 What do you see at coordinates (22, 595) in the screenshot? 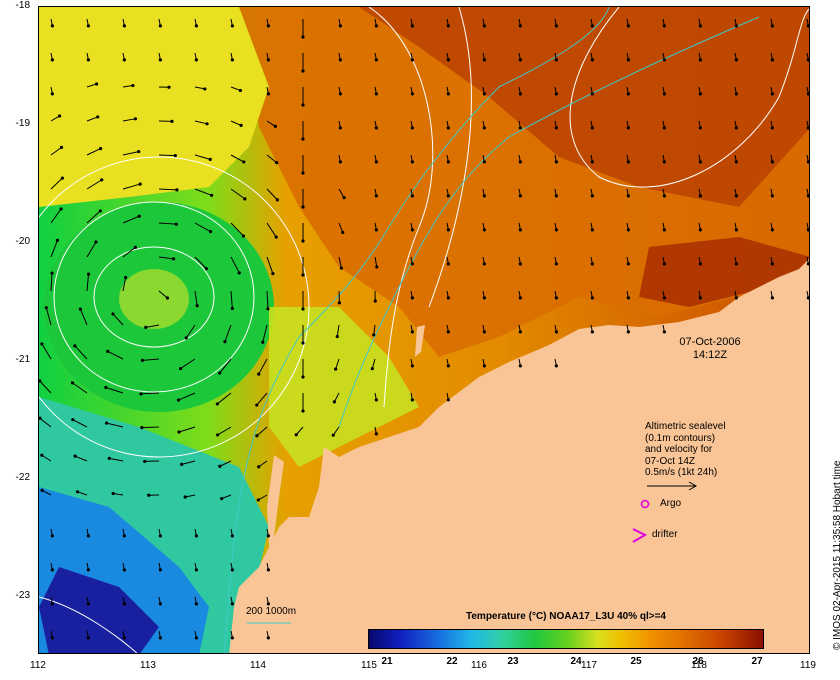
I see `lat-tick: -23` at bounding box center [22, 595].